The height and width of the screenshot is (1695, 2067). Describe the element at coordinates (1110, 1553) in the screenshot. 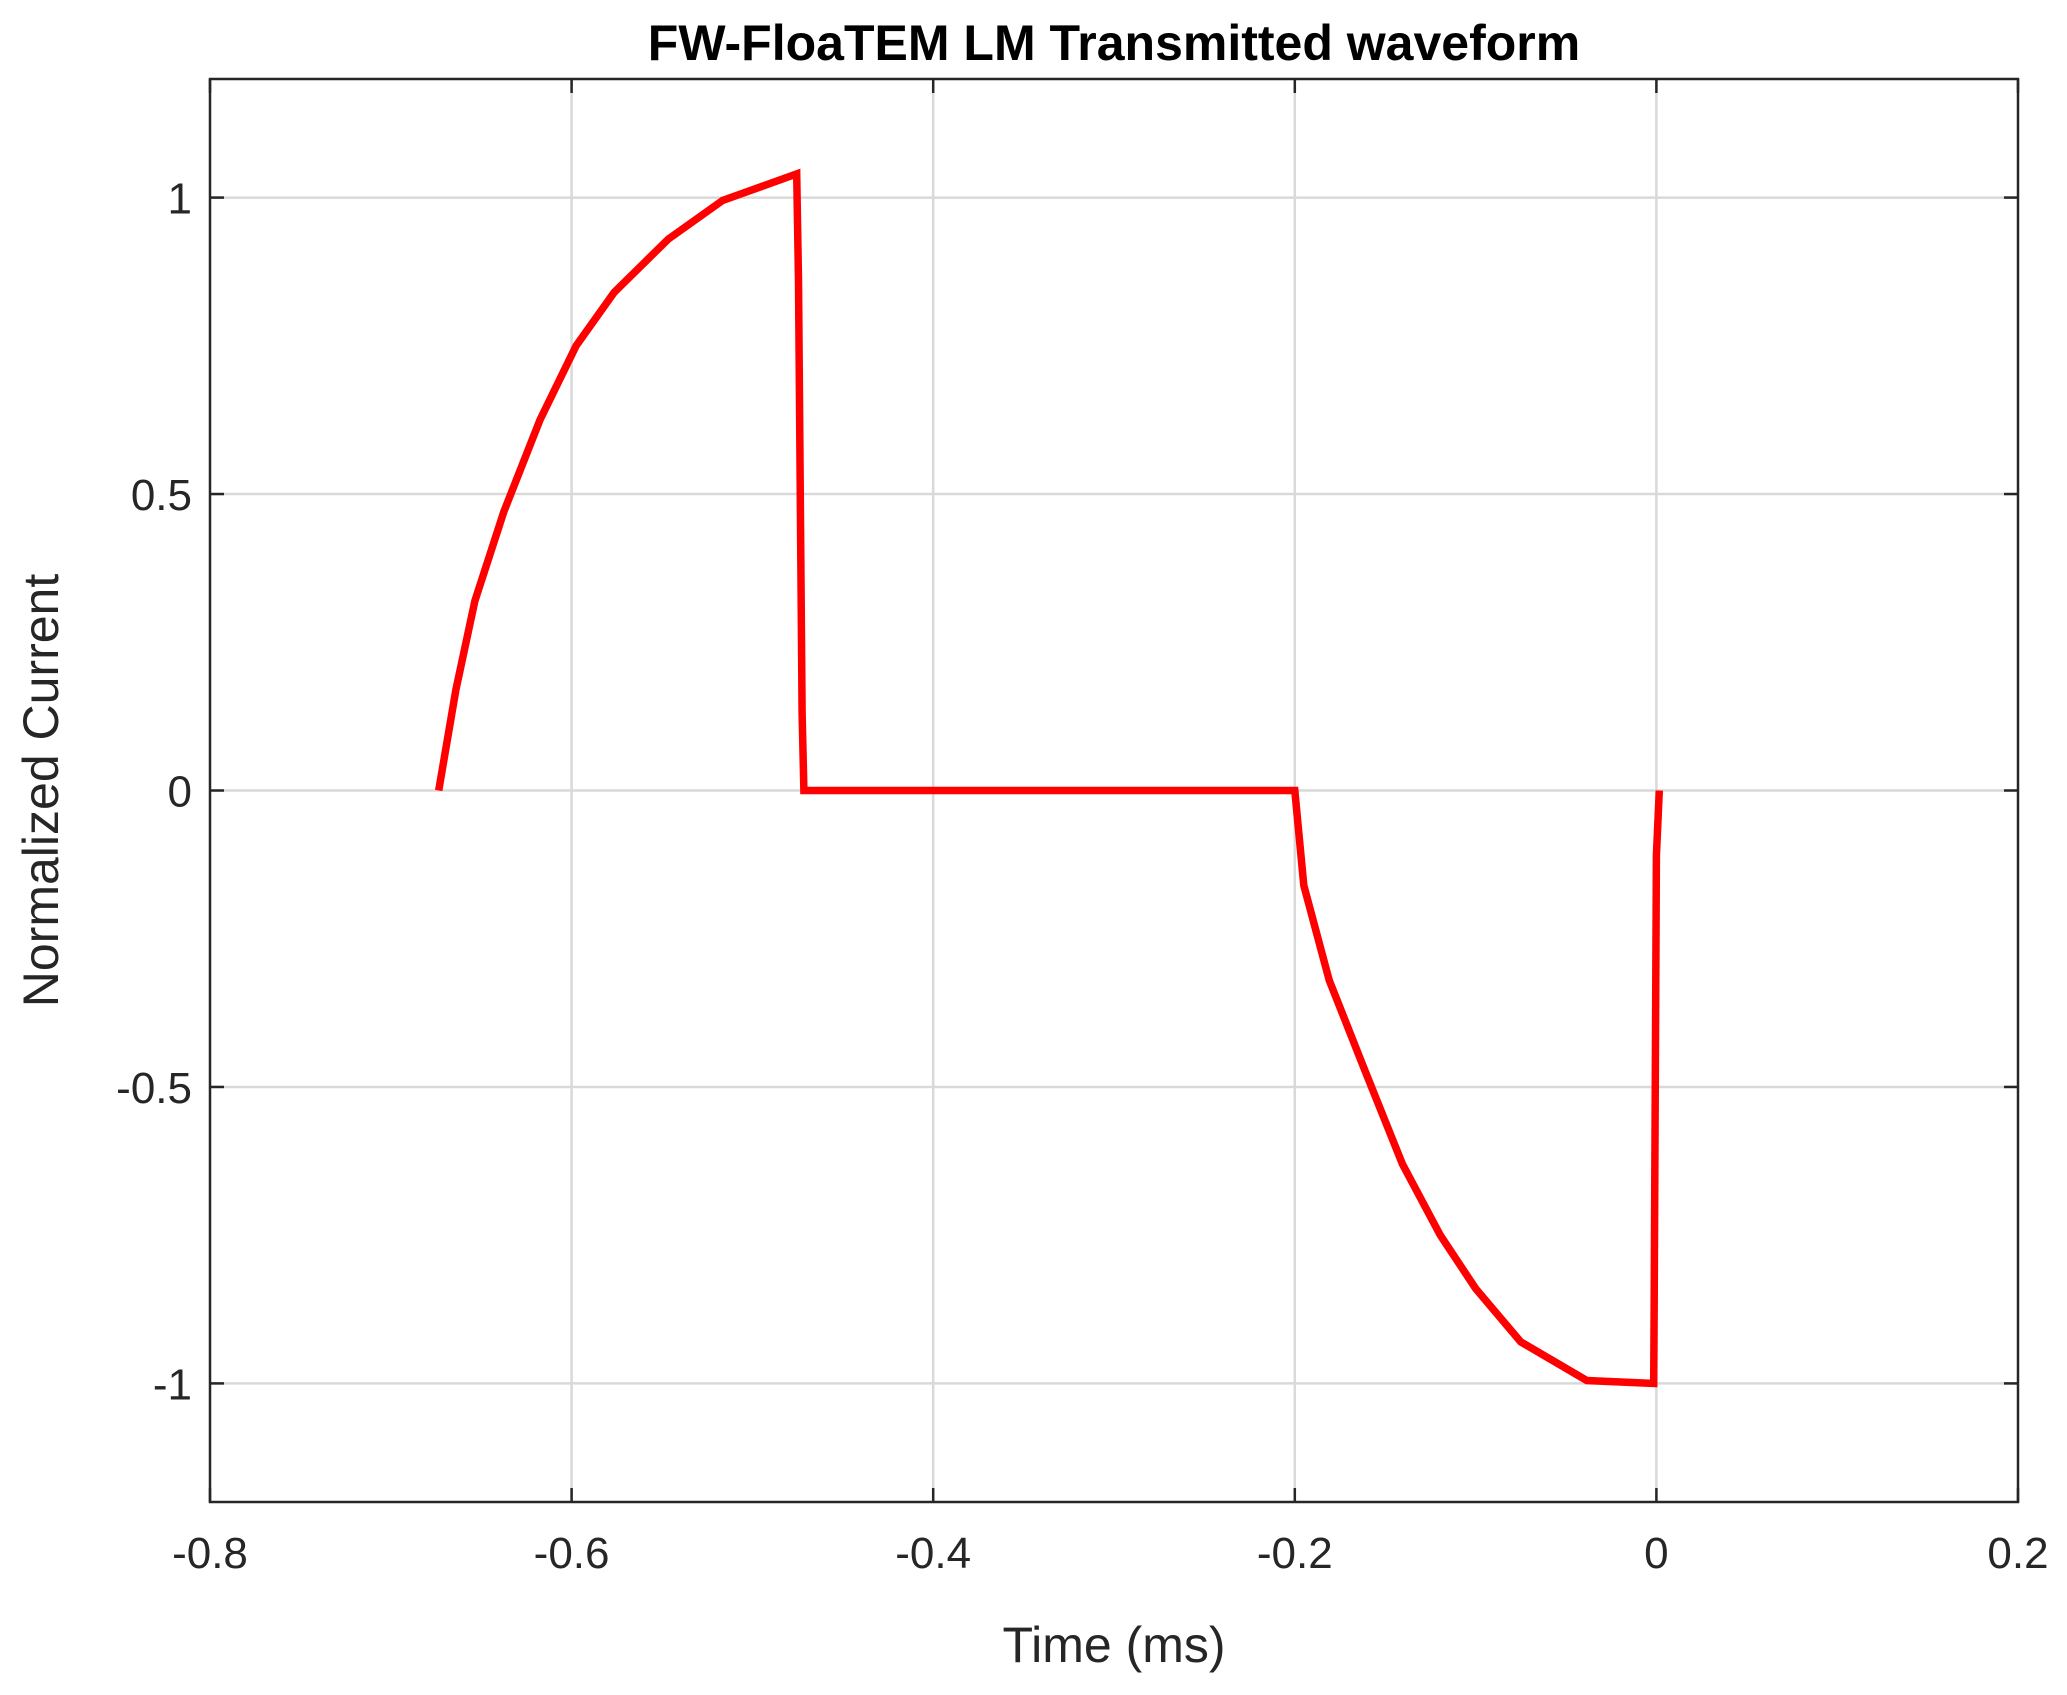

I see `x-tick-labels: -0.8 -0.6 -0.4 -0.2 0 0.2` at that location.